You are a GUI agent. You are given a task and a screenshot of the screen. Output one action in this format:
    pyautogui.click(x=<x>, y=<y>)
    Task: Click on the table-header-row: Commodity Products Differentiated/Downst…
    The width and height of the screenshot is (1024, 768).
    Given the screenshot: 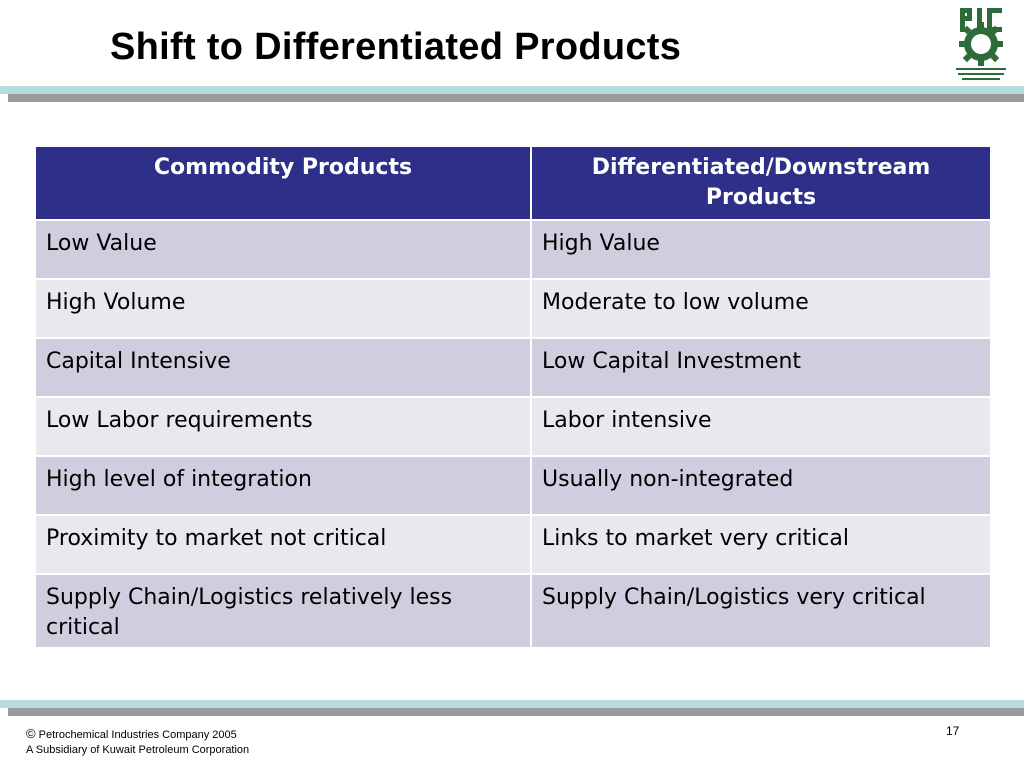 What is the action you would take?
    pyautogui.click(x=513, y=183)
    